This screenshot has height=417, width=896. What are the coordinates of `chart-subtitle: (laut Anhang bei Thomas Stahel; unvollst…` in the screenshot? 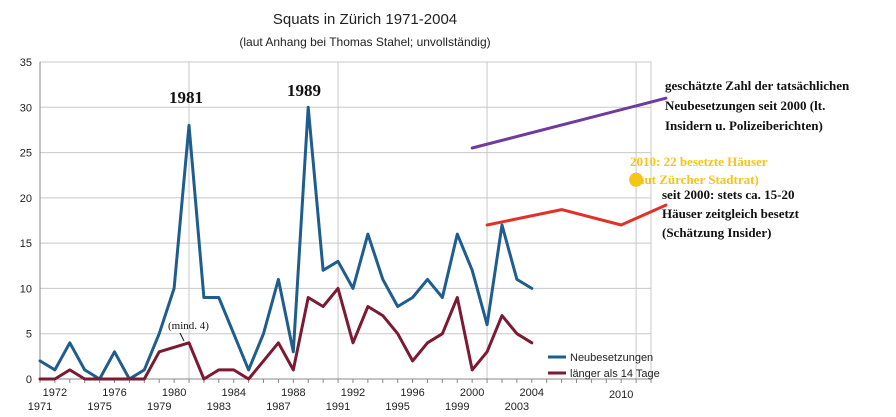 It's located at (364, 42).